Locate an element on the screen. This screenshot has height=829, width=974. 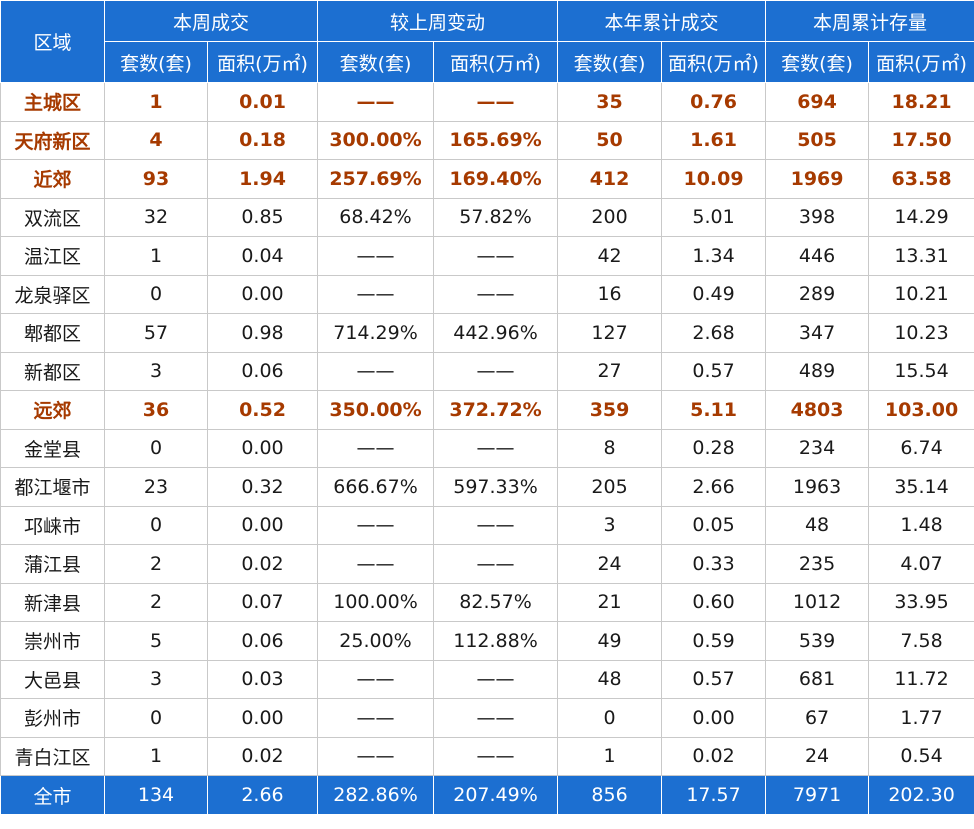
table-row: 金堂县 0 0.00 —— —— 8 0.28 234 6.74 is located at coordinates (487, 448).